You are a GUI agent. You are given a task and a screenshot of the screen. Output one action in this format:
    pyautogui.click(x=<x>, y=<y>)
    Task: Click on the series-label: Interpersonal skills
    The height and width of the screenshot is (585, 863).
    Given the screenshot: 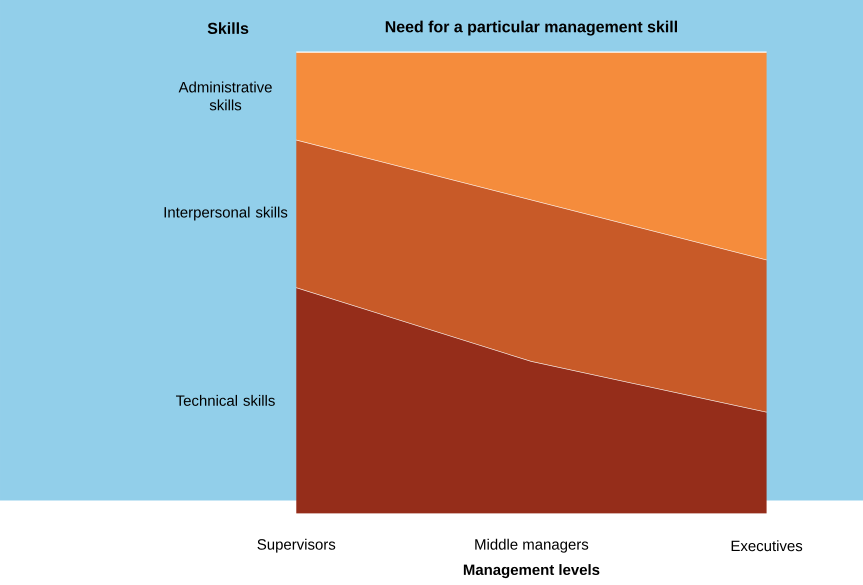 What is the action you would take?
    pyautogui.click(x=226, y=213)
    